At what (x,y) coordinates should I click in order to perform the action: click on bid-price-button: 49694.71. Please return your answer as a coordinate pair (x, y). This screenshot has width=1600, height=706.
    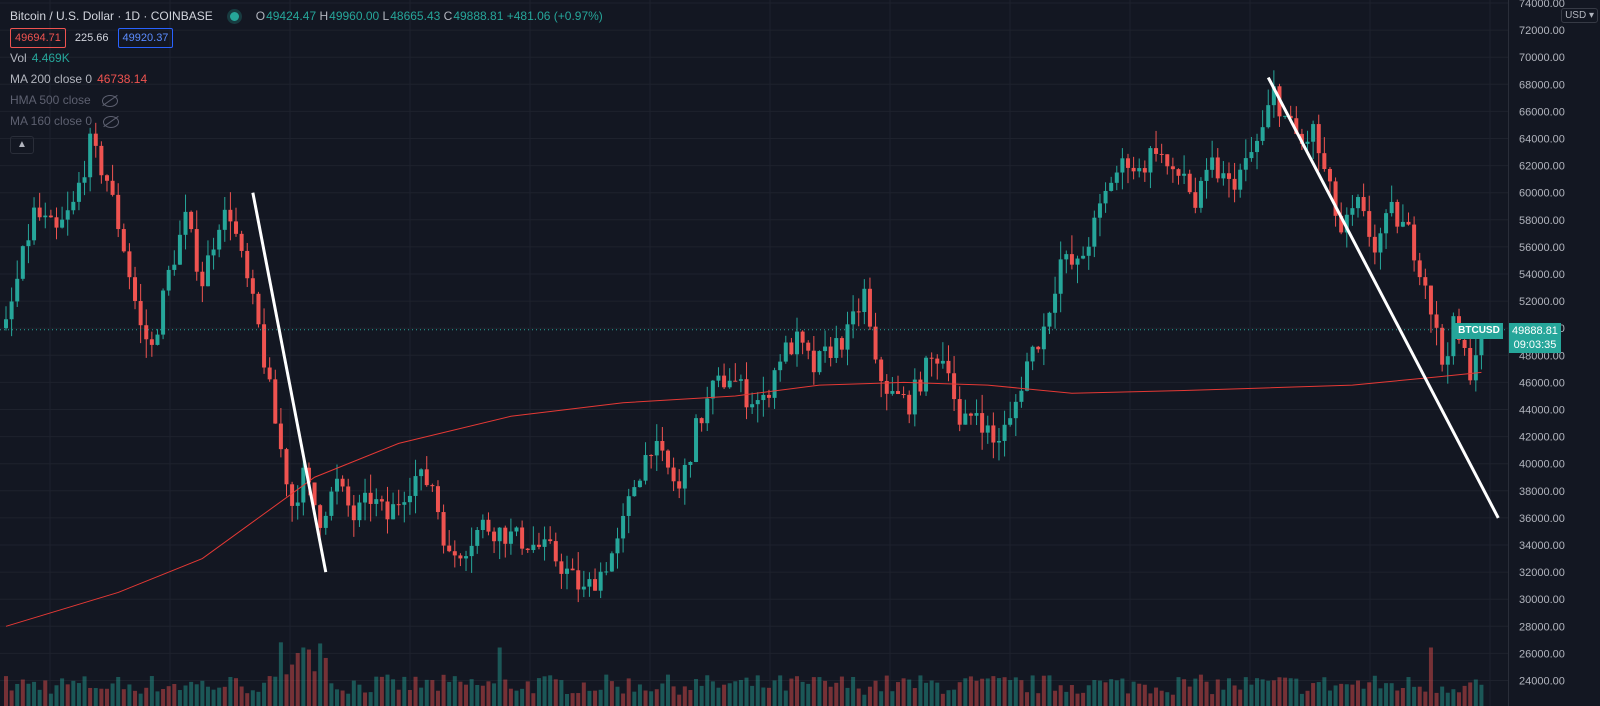
    Looking at the image, I should click on (38, 37).